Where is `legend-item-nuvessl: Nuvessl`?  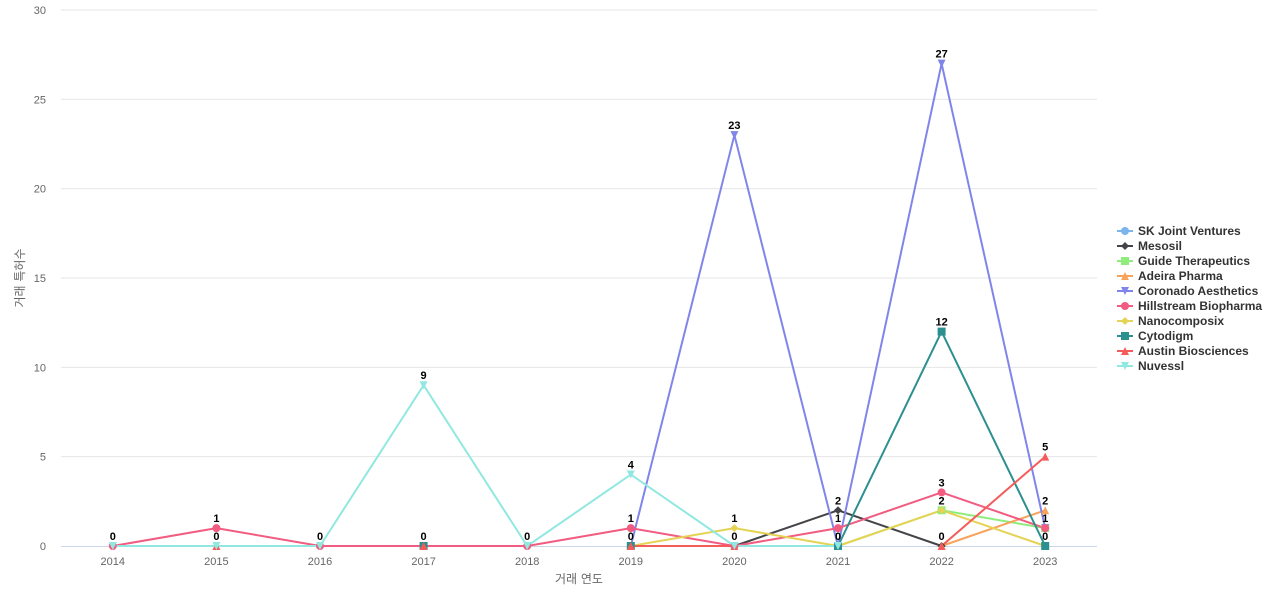
legend-item-nuvessl: Nuvessl is located at coordinates (1150, 366).